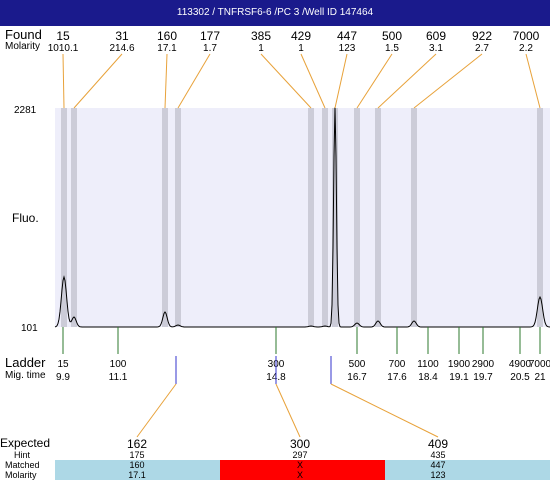  Describe the element at coordinates (137, 444) in the screenshot. I see `expected-value: 162` at that location.